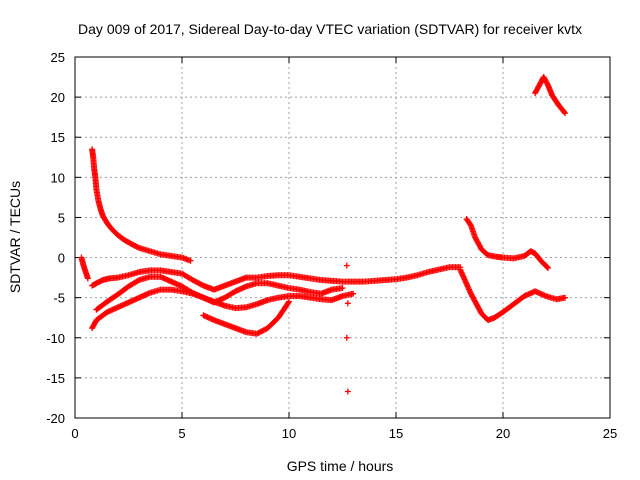 Image resolution: width=640 pixels, height=480 pixels. Describe the element at coordinates (58, 97) in the screenshot. I see `y-tick-label: 20` at that location.